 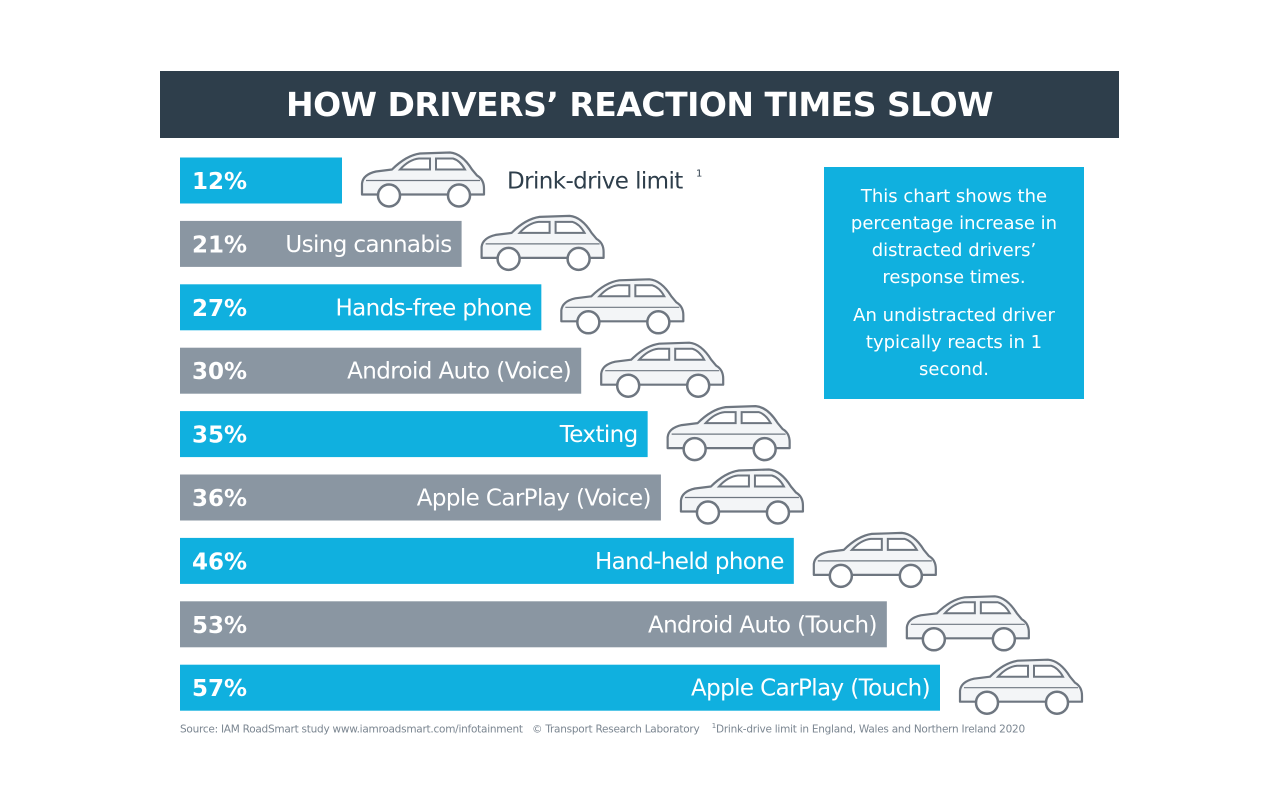 I want to click on value-label: 27%, so click(x=219, y=309).